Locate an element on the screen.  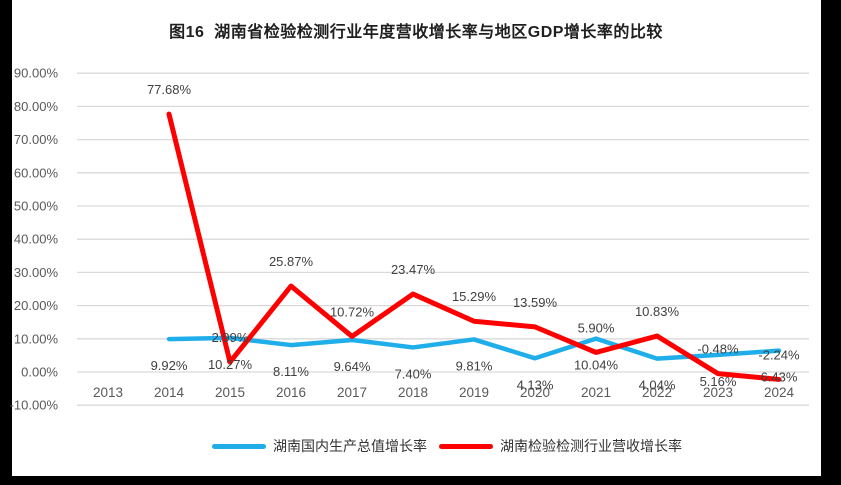
window-edge-bottom is located at coordinates (420, 480).